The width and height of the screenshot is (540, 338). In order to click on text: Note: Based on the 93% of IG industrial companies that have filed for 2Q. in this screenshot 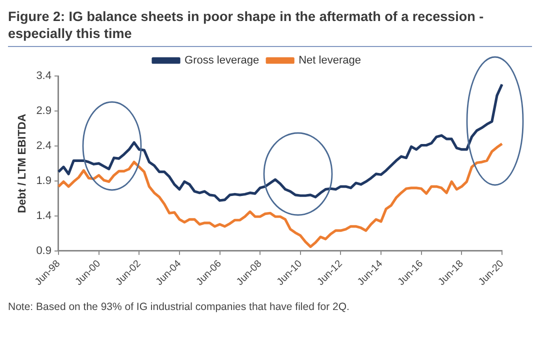, I will do `click(179, 307)`.